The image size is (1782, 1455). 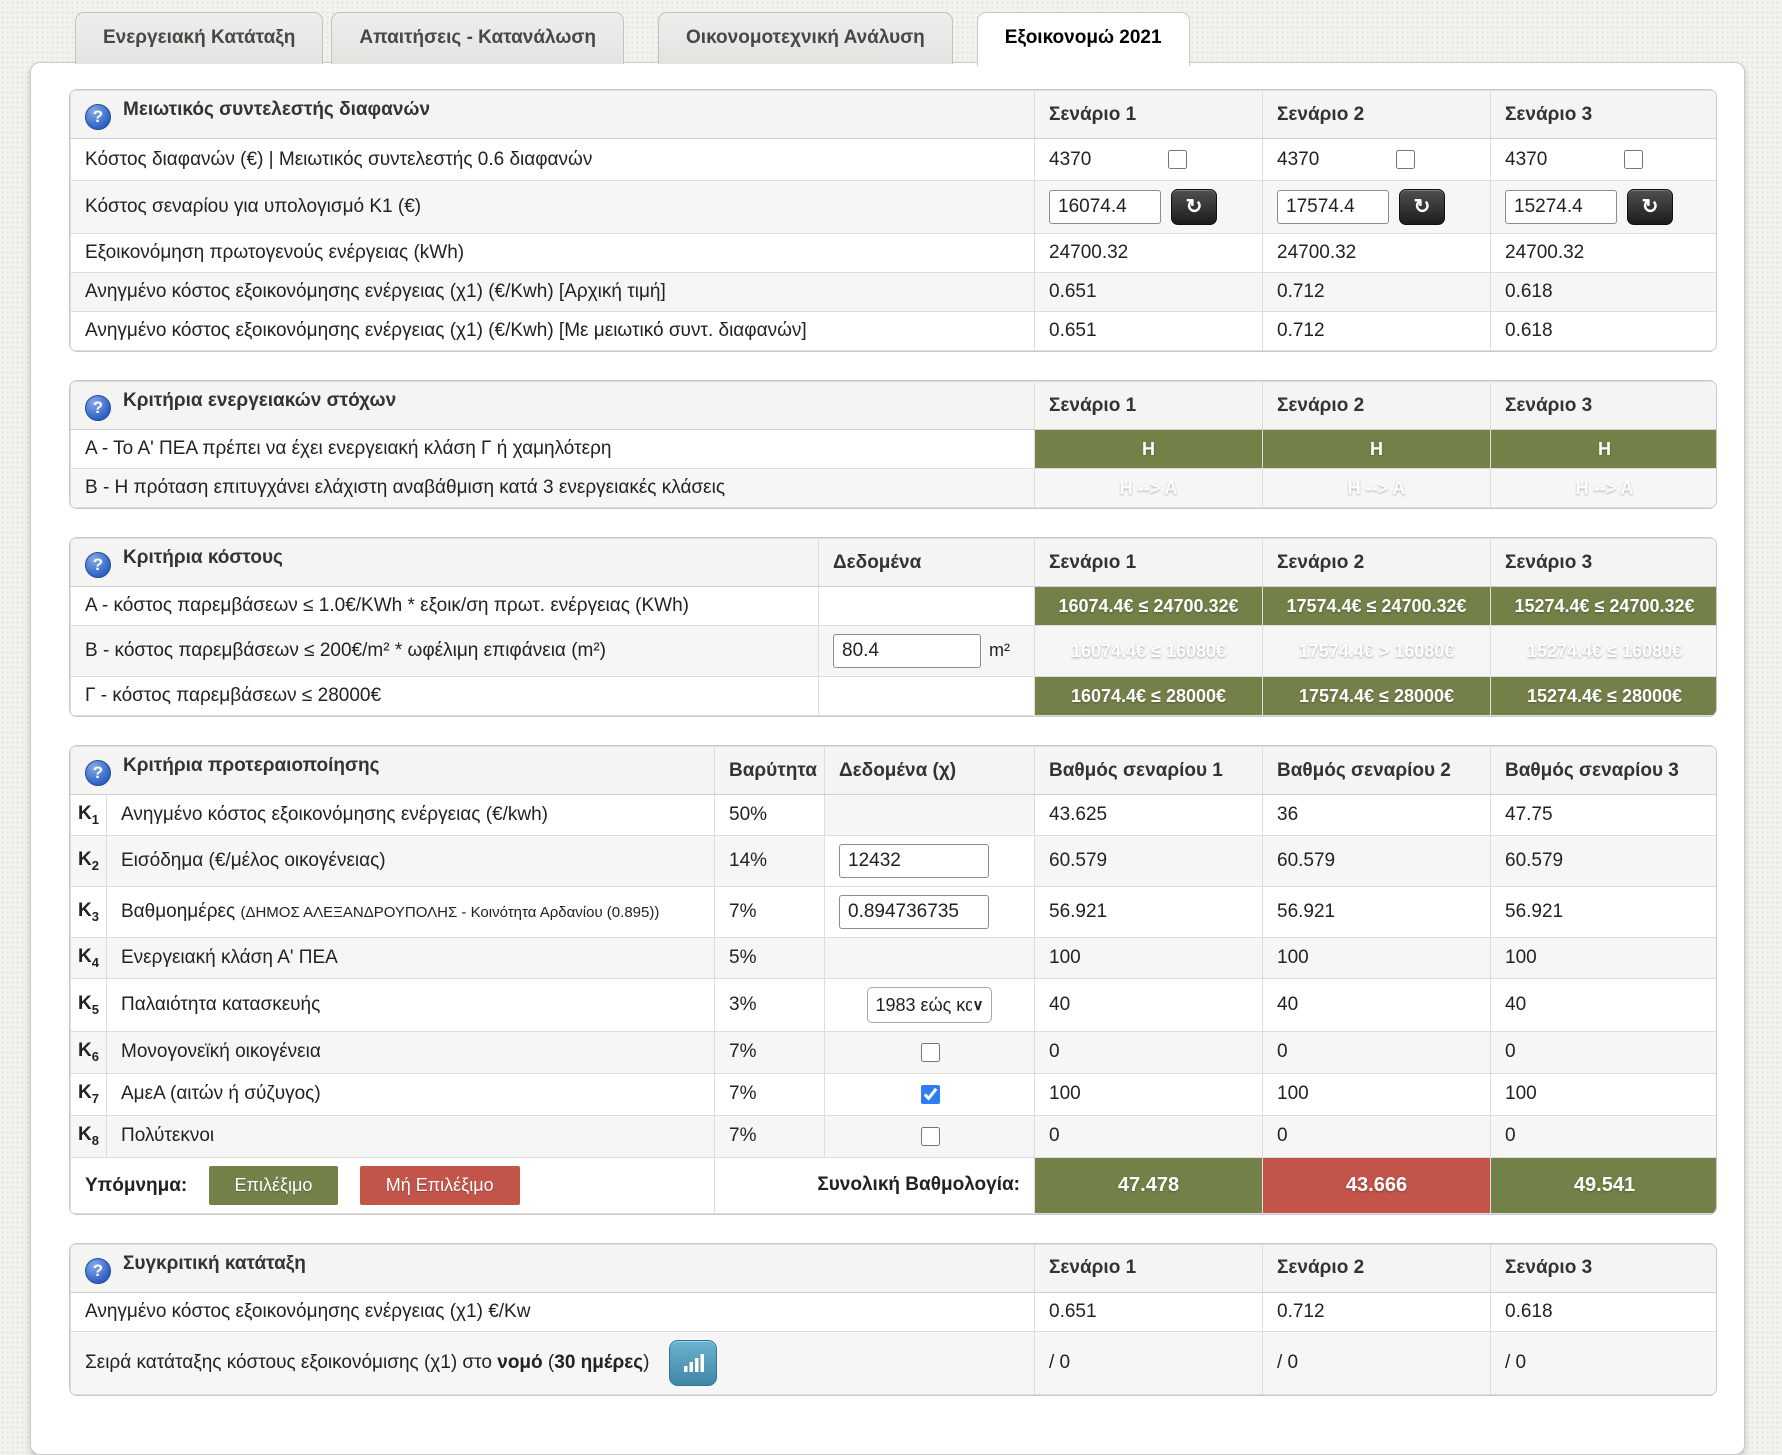 What do you see at coordinates (1633, 159) in the screenshot?
I see `glazing-factor-checkbox-s3` at bounding box center [1633, 159].